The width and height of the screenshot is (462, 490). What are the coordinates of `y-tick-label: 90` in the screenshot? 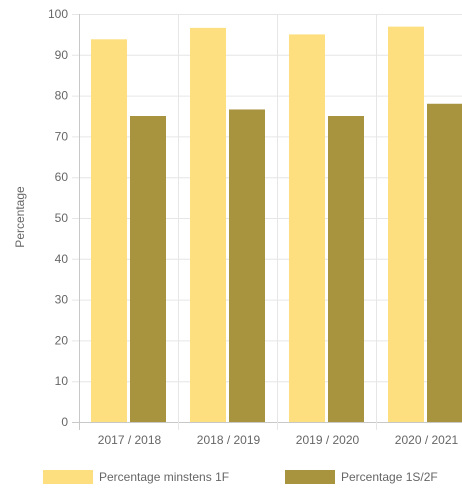 It's located at (62, 55).